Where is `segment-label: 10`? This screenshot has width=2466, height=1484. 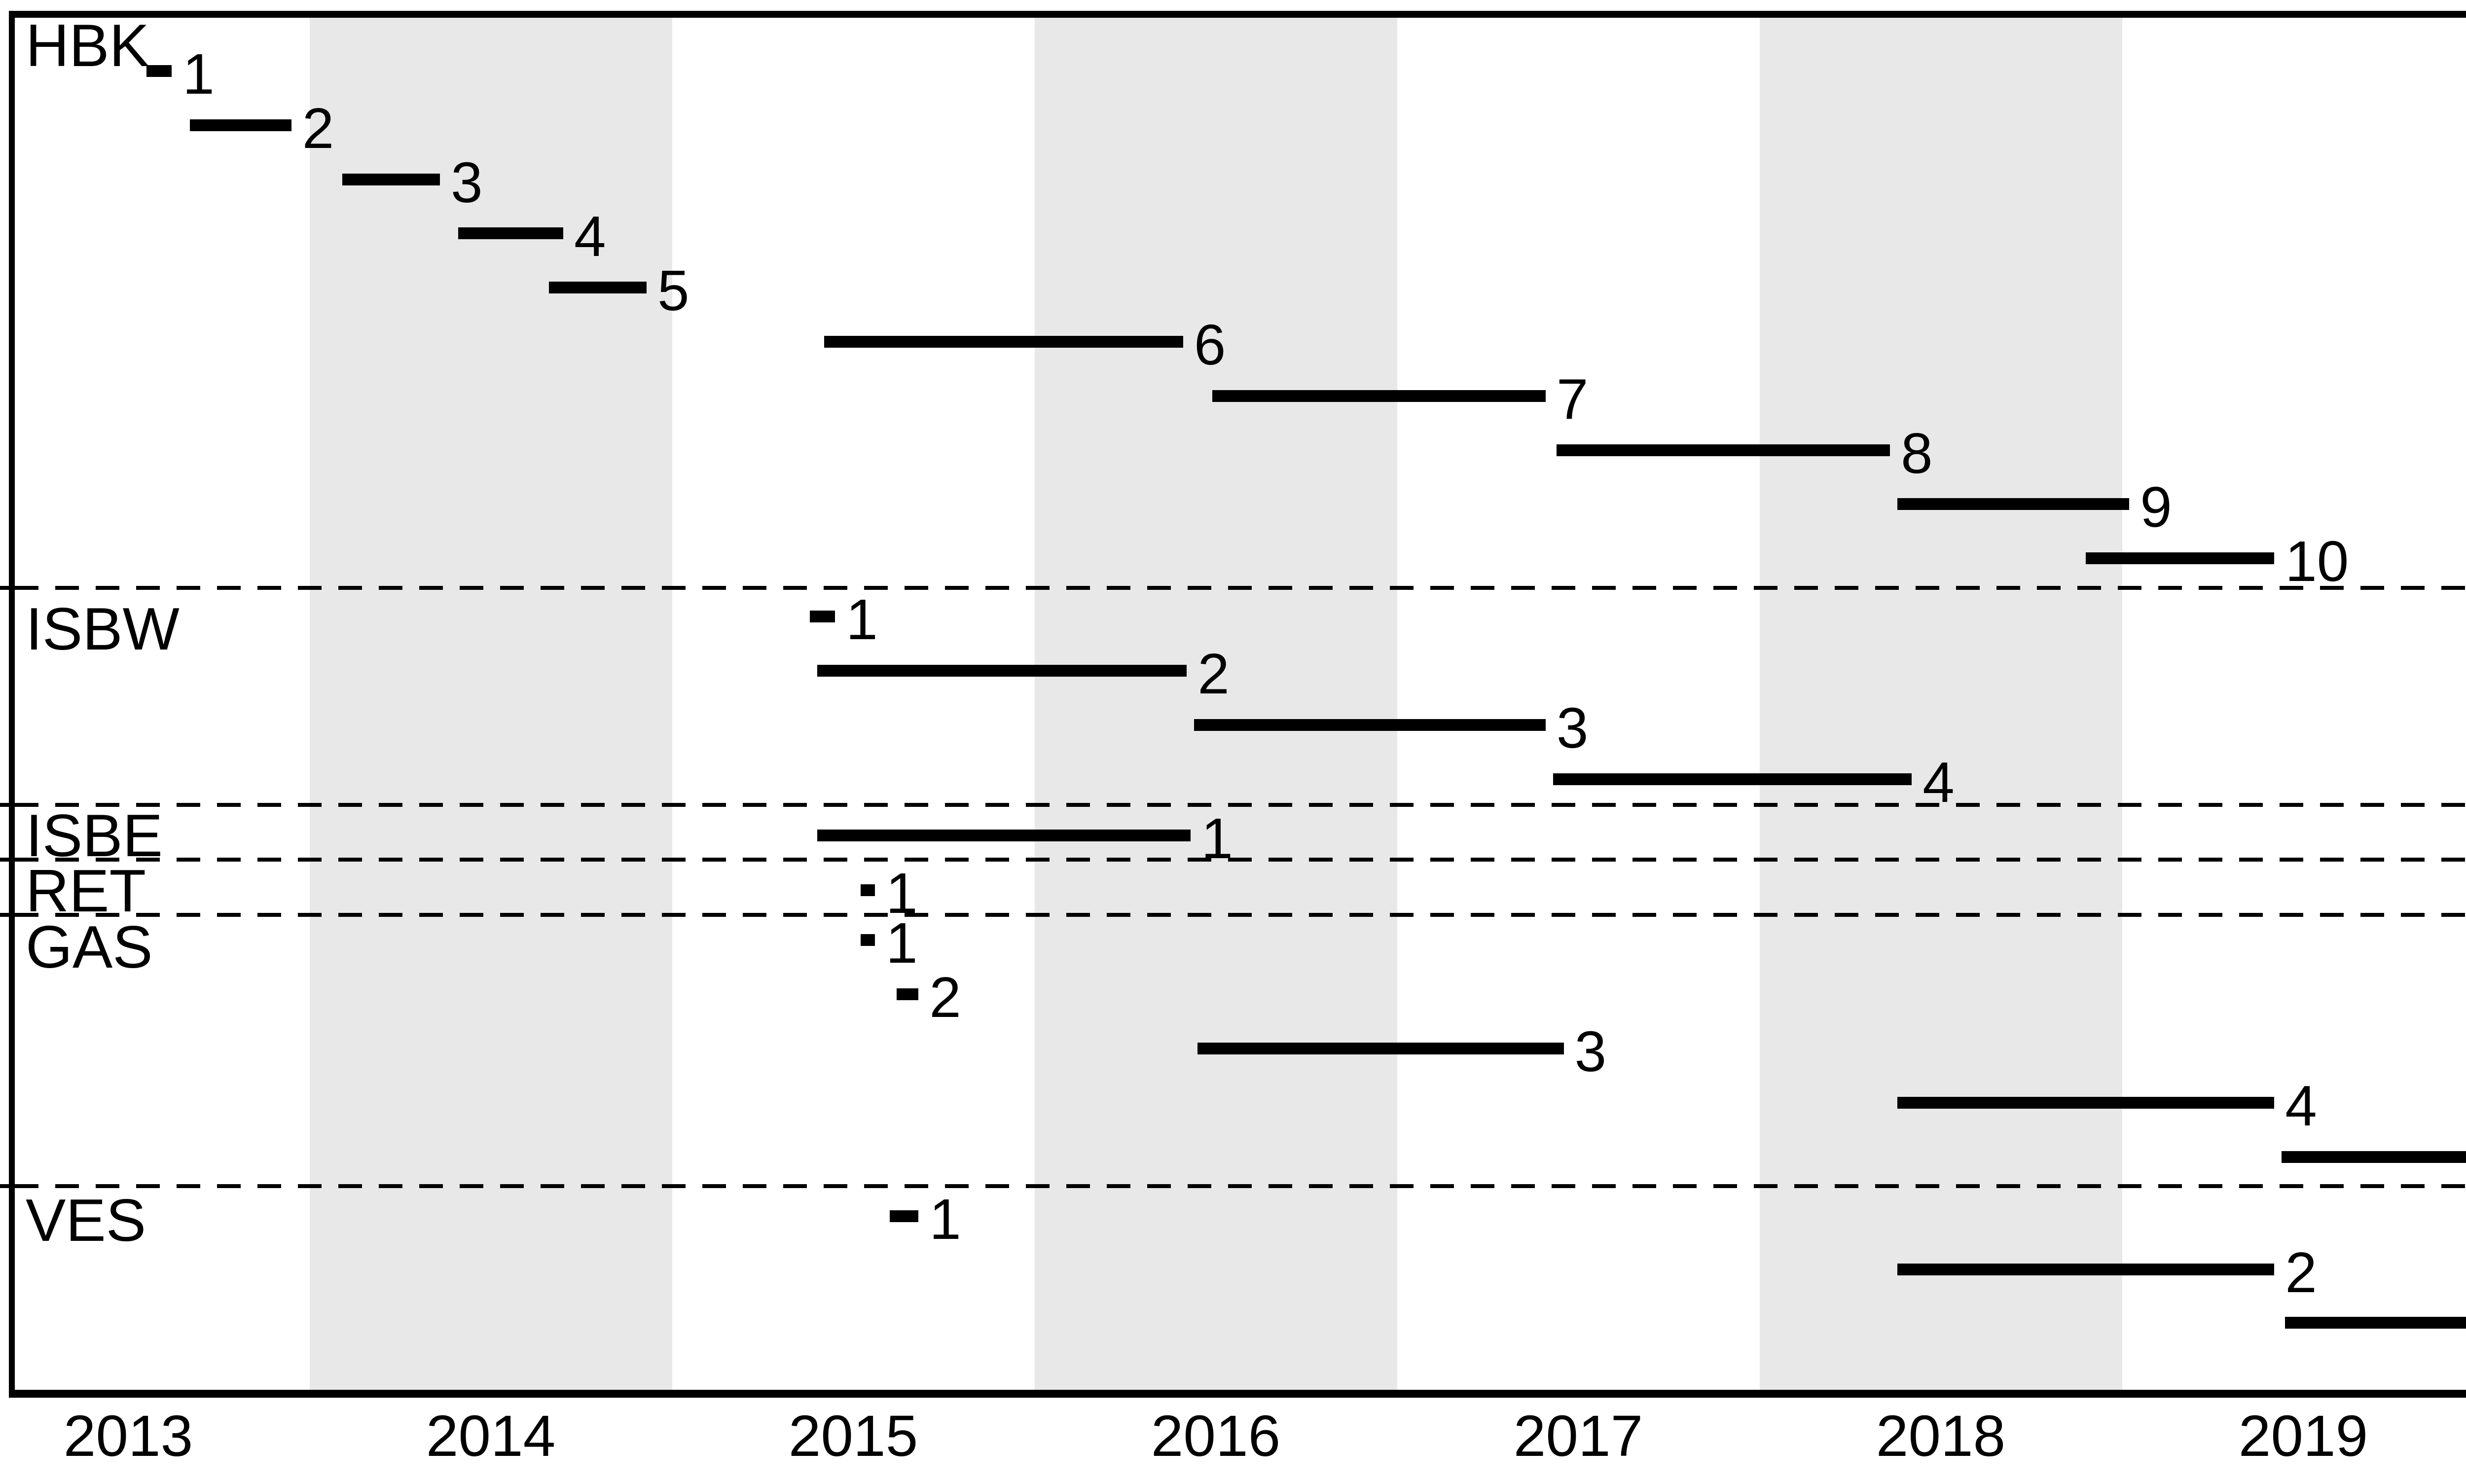 segment-label: 10 is located at coordinates (2317, 561).